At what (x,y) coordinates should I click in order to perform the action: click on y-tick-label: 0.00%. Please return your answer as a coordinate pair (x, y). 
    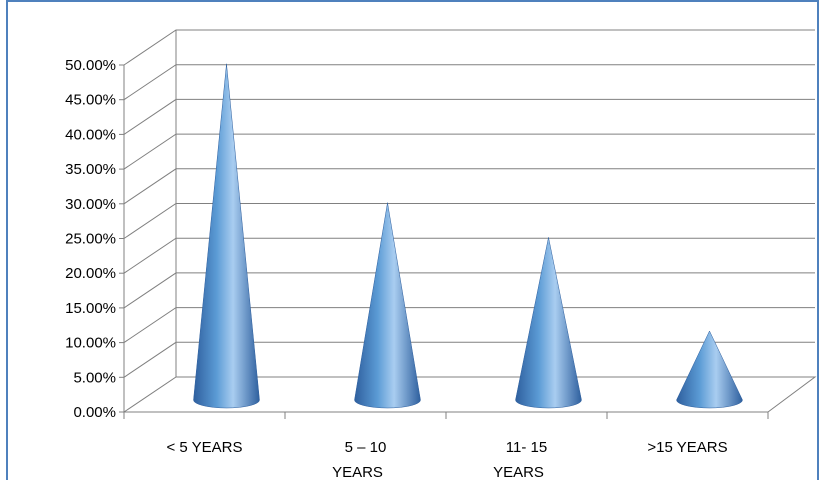
    Looking at the image, I should click on (94, 412).